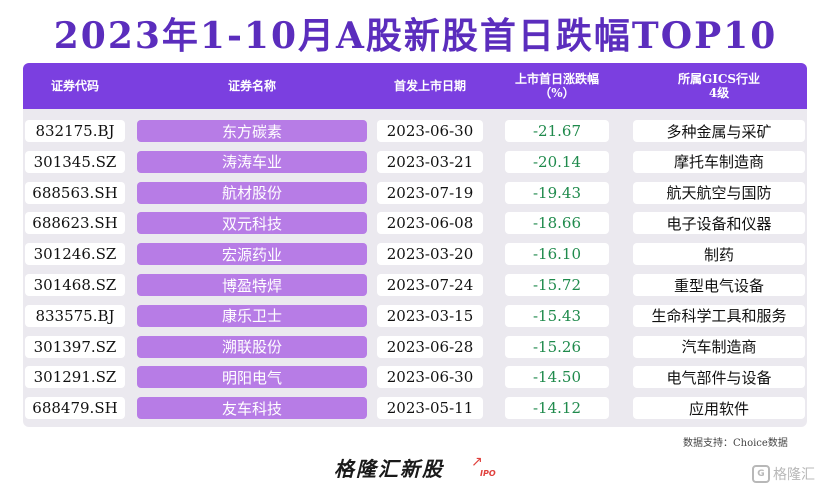 This screenshot has width=831, height=494. Describe the element at coordinates (75, 377) in the screenshot. I see `cell-code: 301291.SZ` at that location.